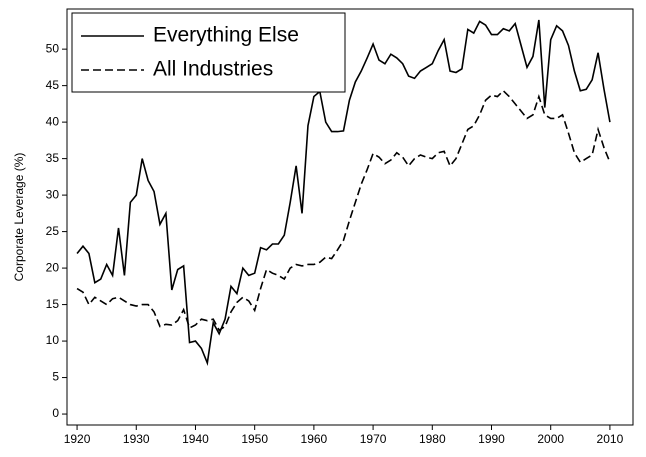 The image size is (646, 457). I want to click on y-tick-label: 50, so click(53, 48).